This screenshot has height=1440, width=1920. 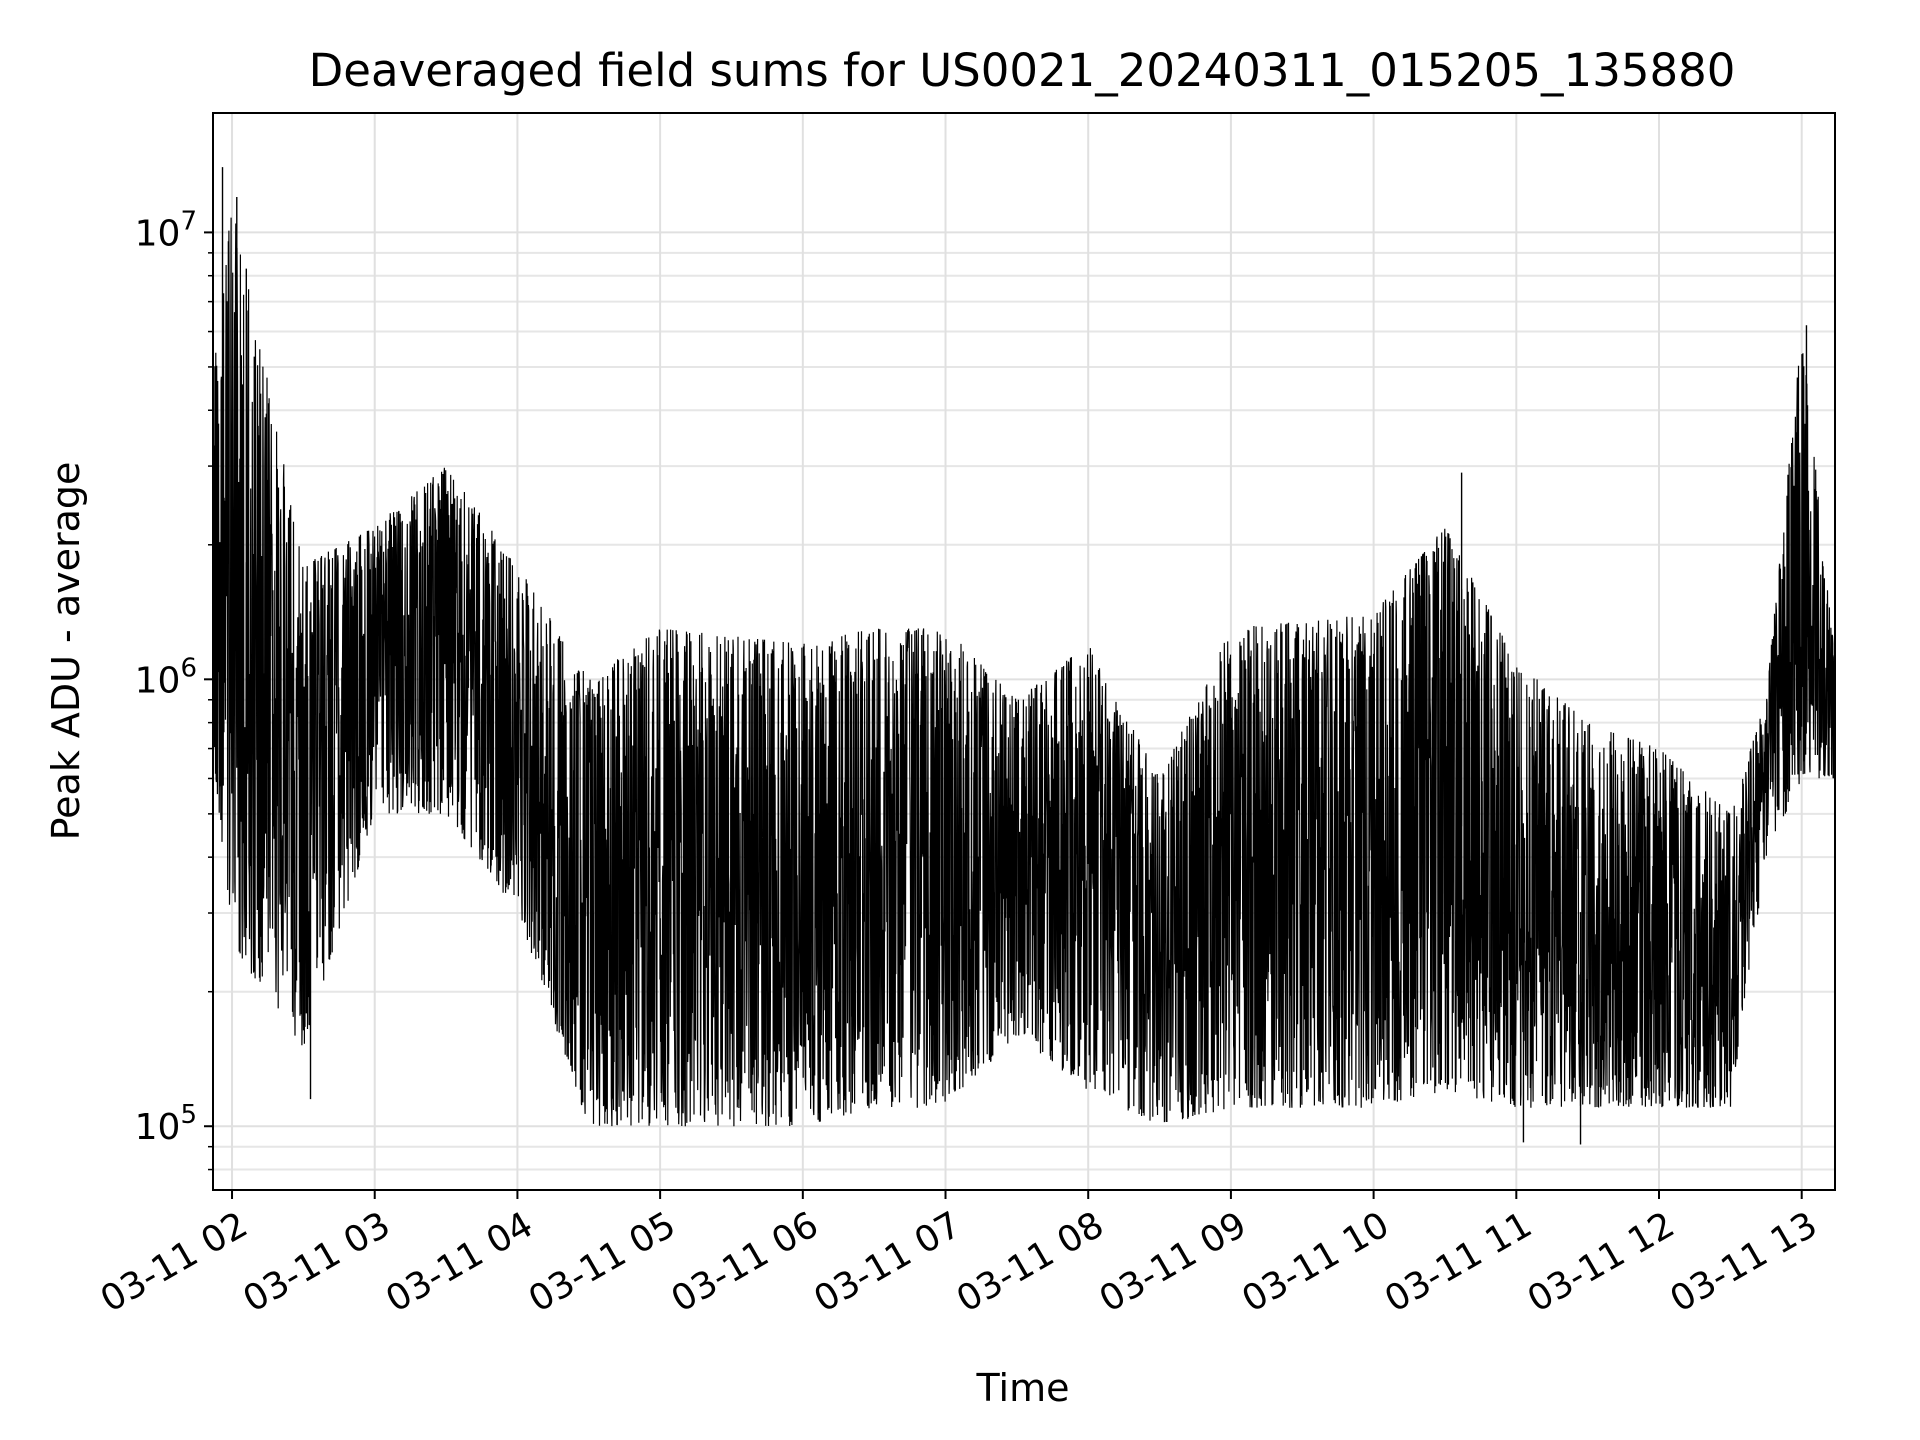 What do you see at coordinates (166, 1124) in the screenshot?
I see `y-tick-label: 10⁵` at bounding box center [166, 1124].